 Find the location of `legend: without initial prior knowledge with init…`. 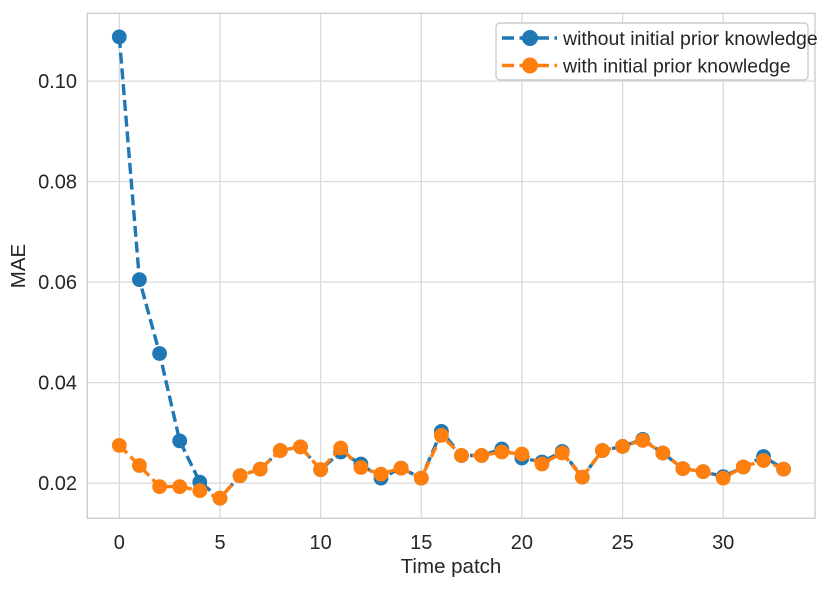

legend: without initial prior knowledge with init… is located at coordinates (656, 51).